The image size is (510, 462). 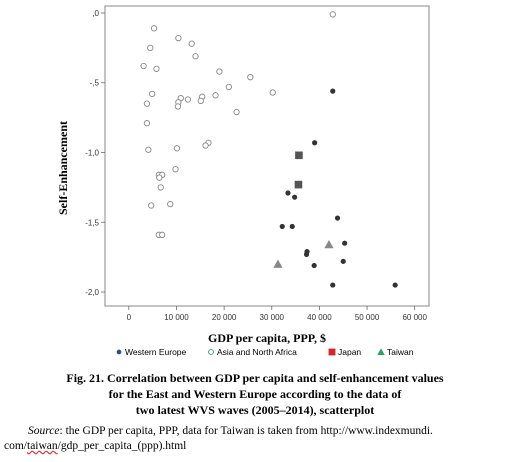 What do you see at coordinates (63, 168) in the screenshot?
I see `y-axis-label: Self-Enhancement` at bounding box center [63, 168].